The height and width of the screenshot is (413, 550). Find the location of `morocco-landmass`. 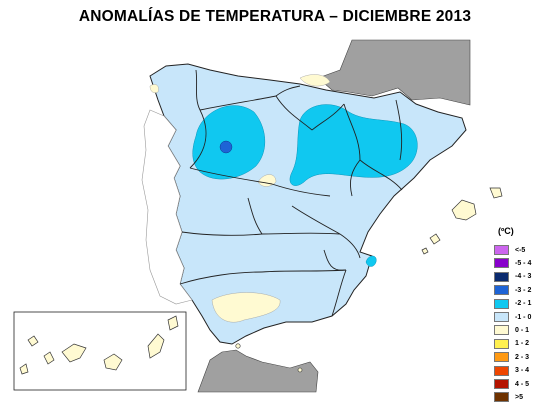

morocco-landmass is located at coordinates (258, 371).